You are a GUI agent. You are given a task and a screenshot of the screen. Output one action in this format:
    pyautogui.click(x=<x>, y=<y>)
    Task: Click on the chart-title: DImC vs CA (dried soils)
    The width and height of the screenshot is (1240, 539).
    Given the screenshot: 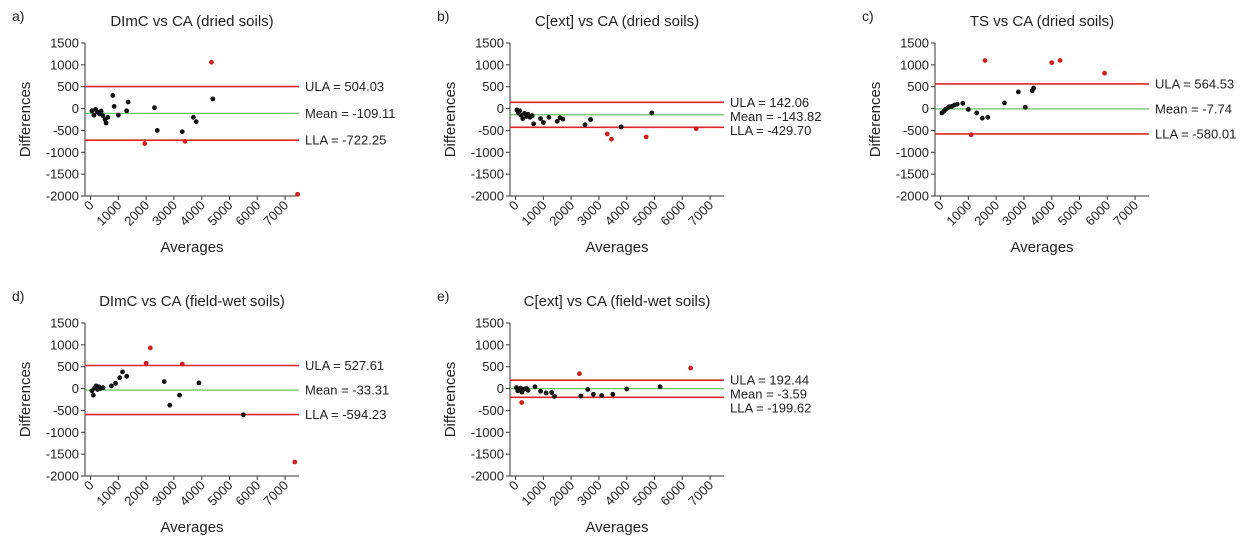 What is the action you would take?
    pyautogui.click(x=191, y=21)
    